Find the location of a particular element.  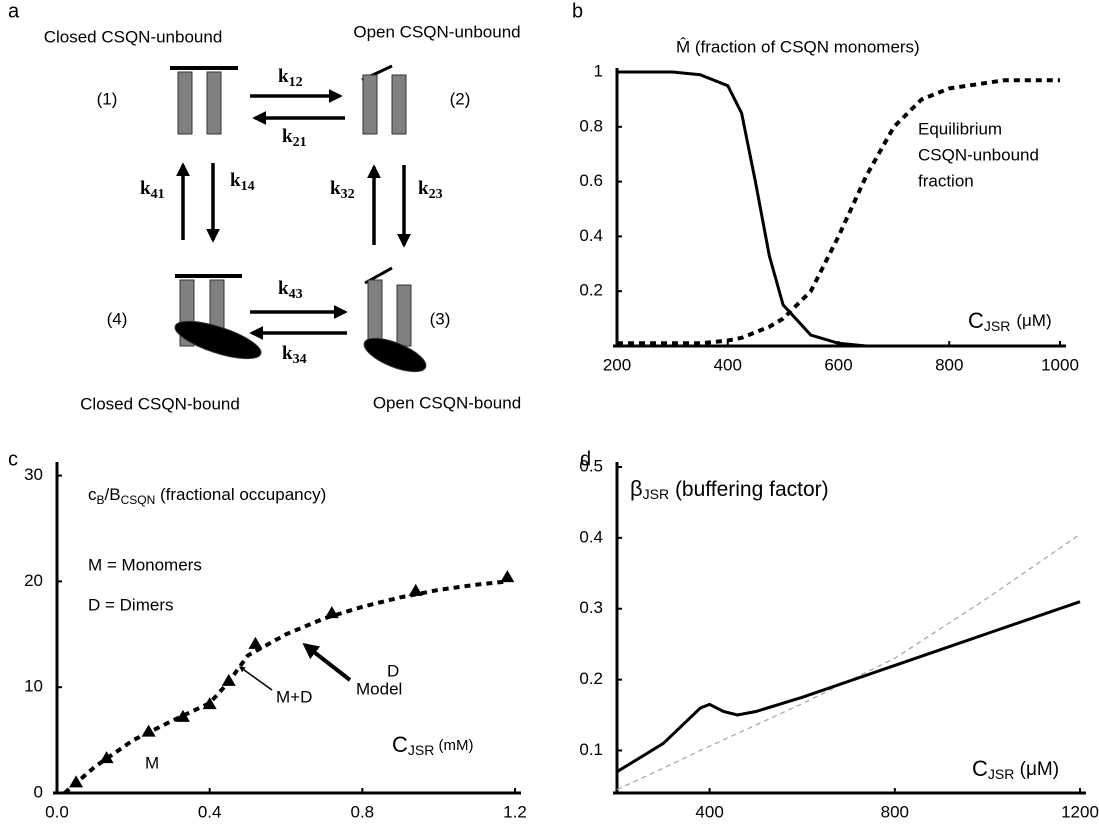

y-axis-label: cB/BCSQN (fractional occupancy) is located at coordinates (207, 496).